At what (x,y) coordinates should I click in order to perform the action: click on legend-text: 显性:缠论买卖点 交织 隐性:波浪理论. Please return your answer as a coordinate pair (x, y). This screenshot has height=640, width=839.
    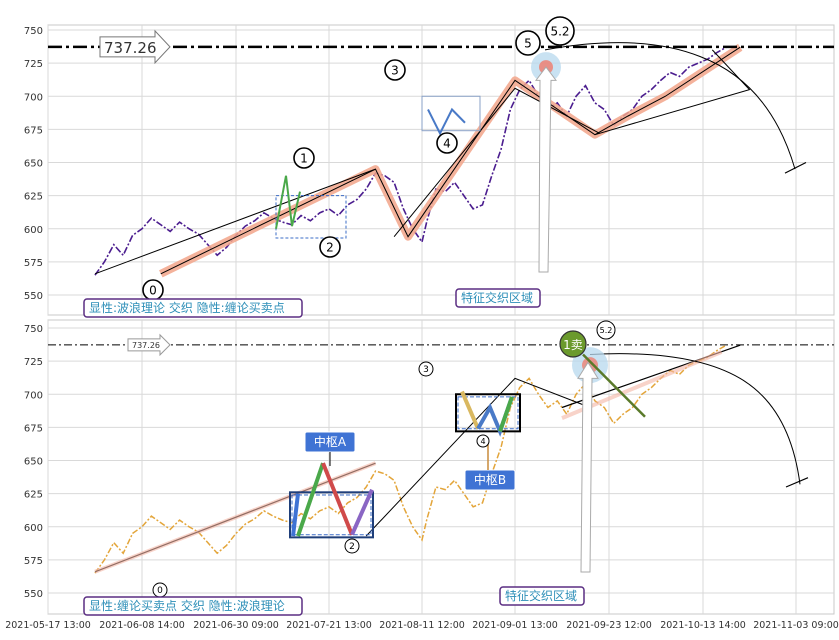
    Looking at the image, I should click on (187, 605).